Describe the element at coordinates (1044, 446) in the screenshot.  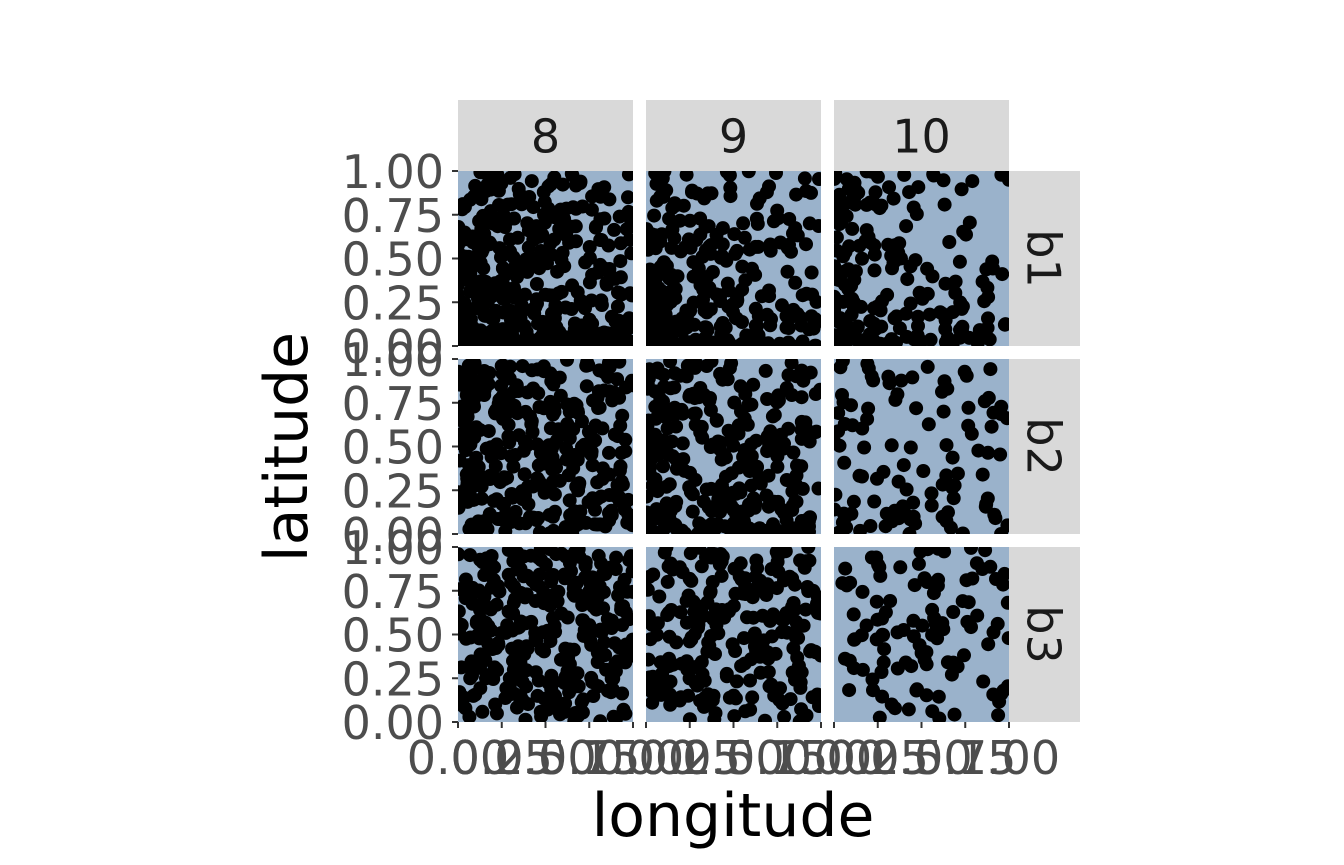
I see `row-strip-label: b2` at that location.